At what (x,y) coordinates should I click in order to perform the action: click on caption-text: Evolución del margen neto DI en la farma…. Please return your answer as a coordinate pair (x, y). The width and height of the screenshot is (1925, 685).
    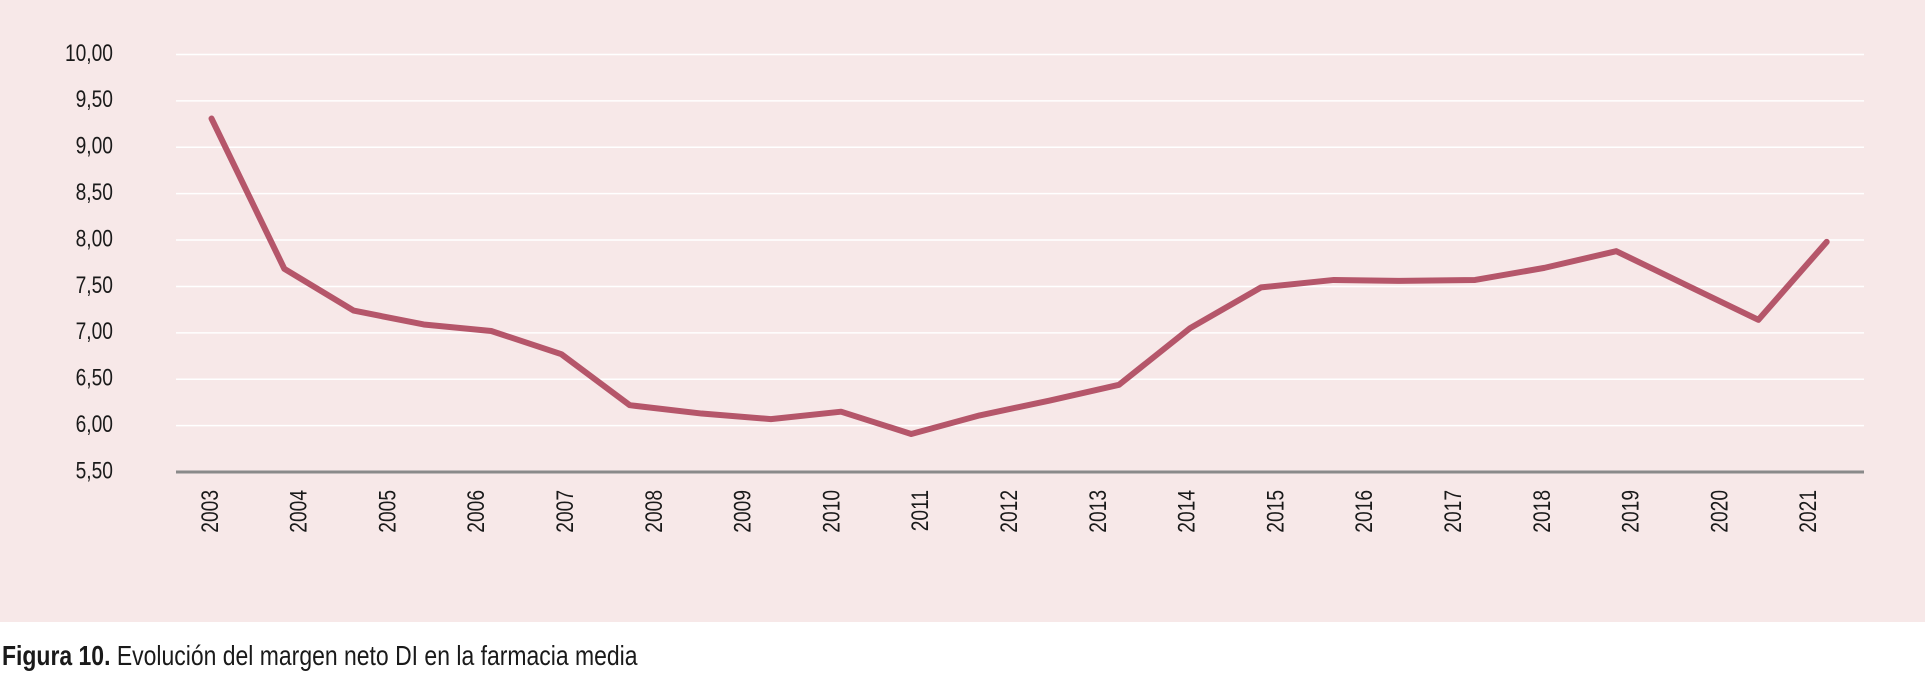
    Looking at the image, I should click on (377, 655).